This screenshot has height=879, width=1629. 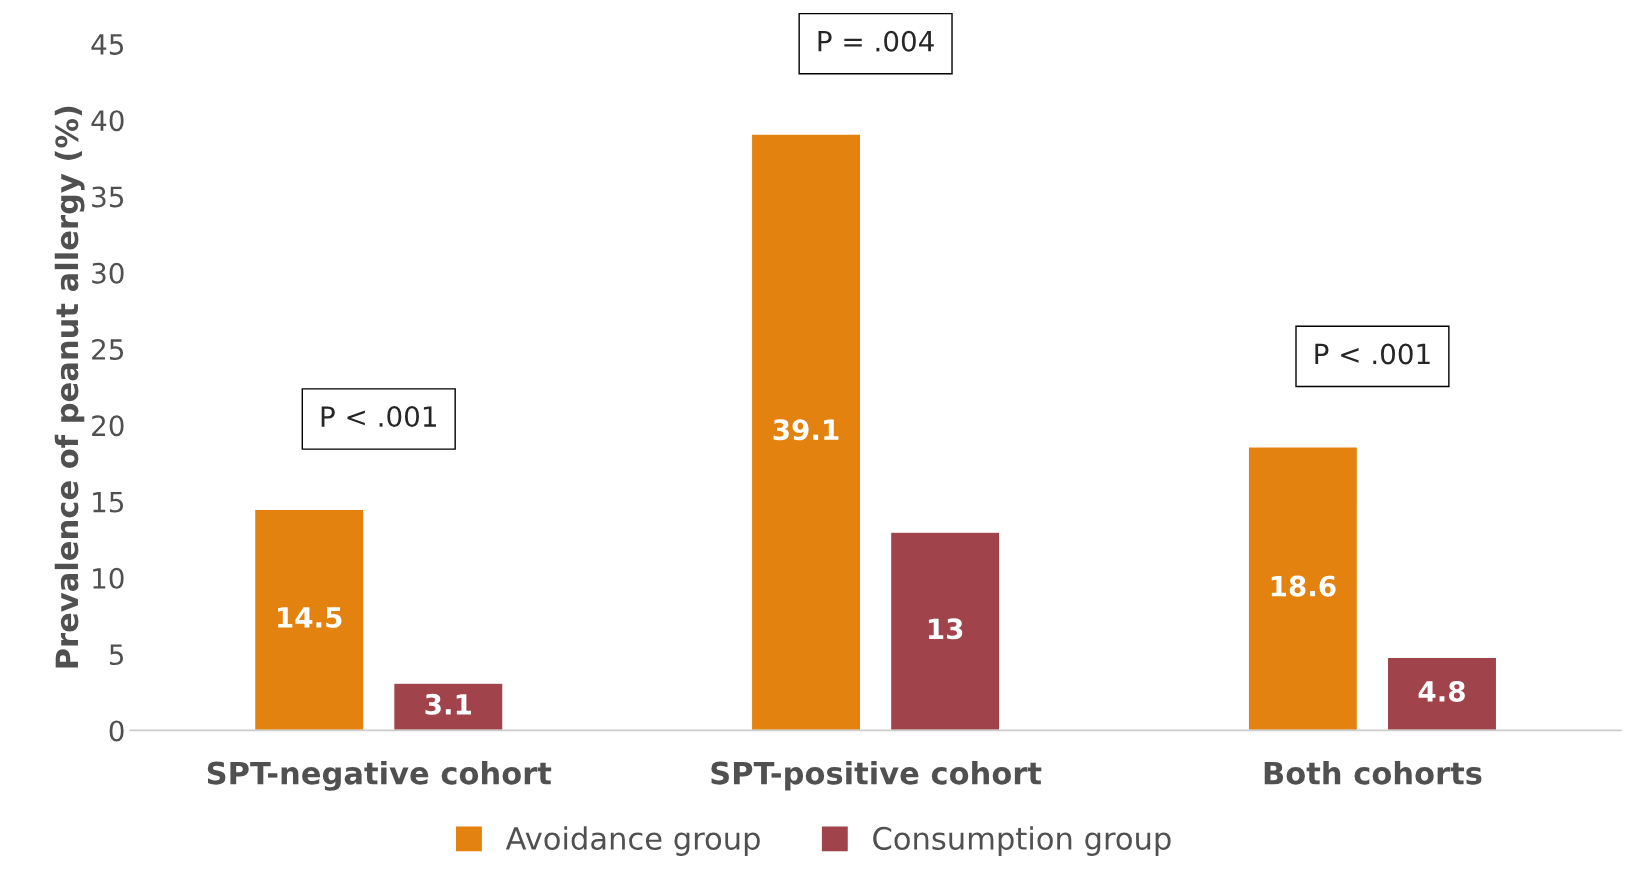 I want to click on y-tick-label: 30, so click(x=108, y=273).